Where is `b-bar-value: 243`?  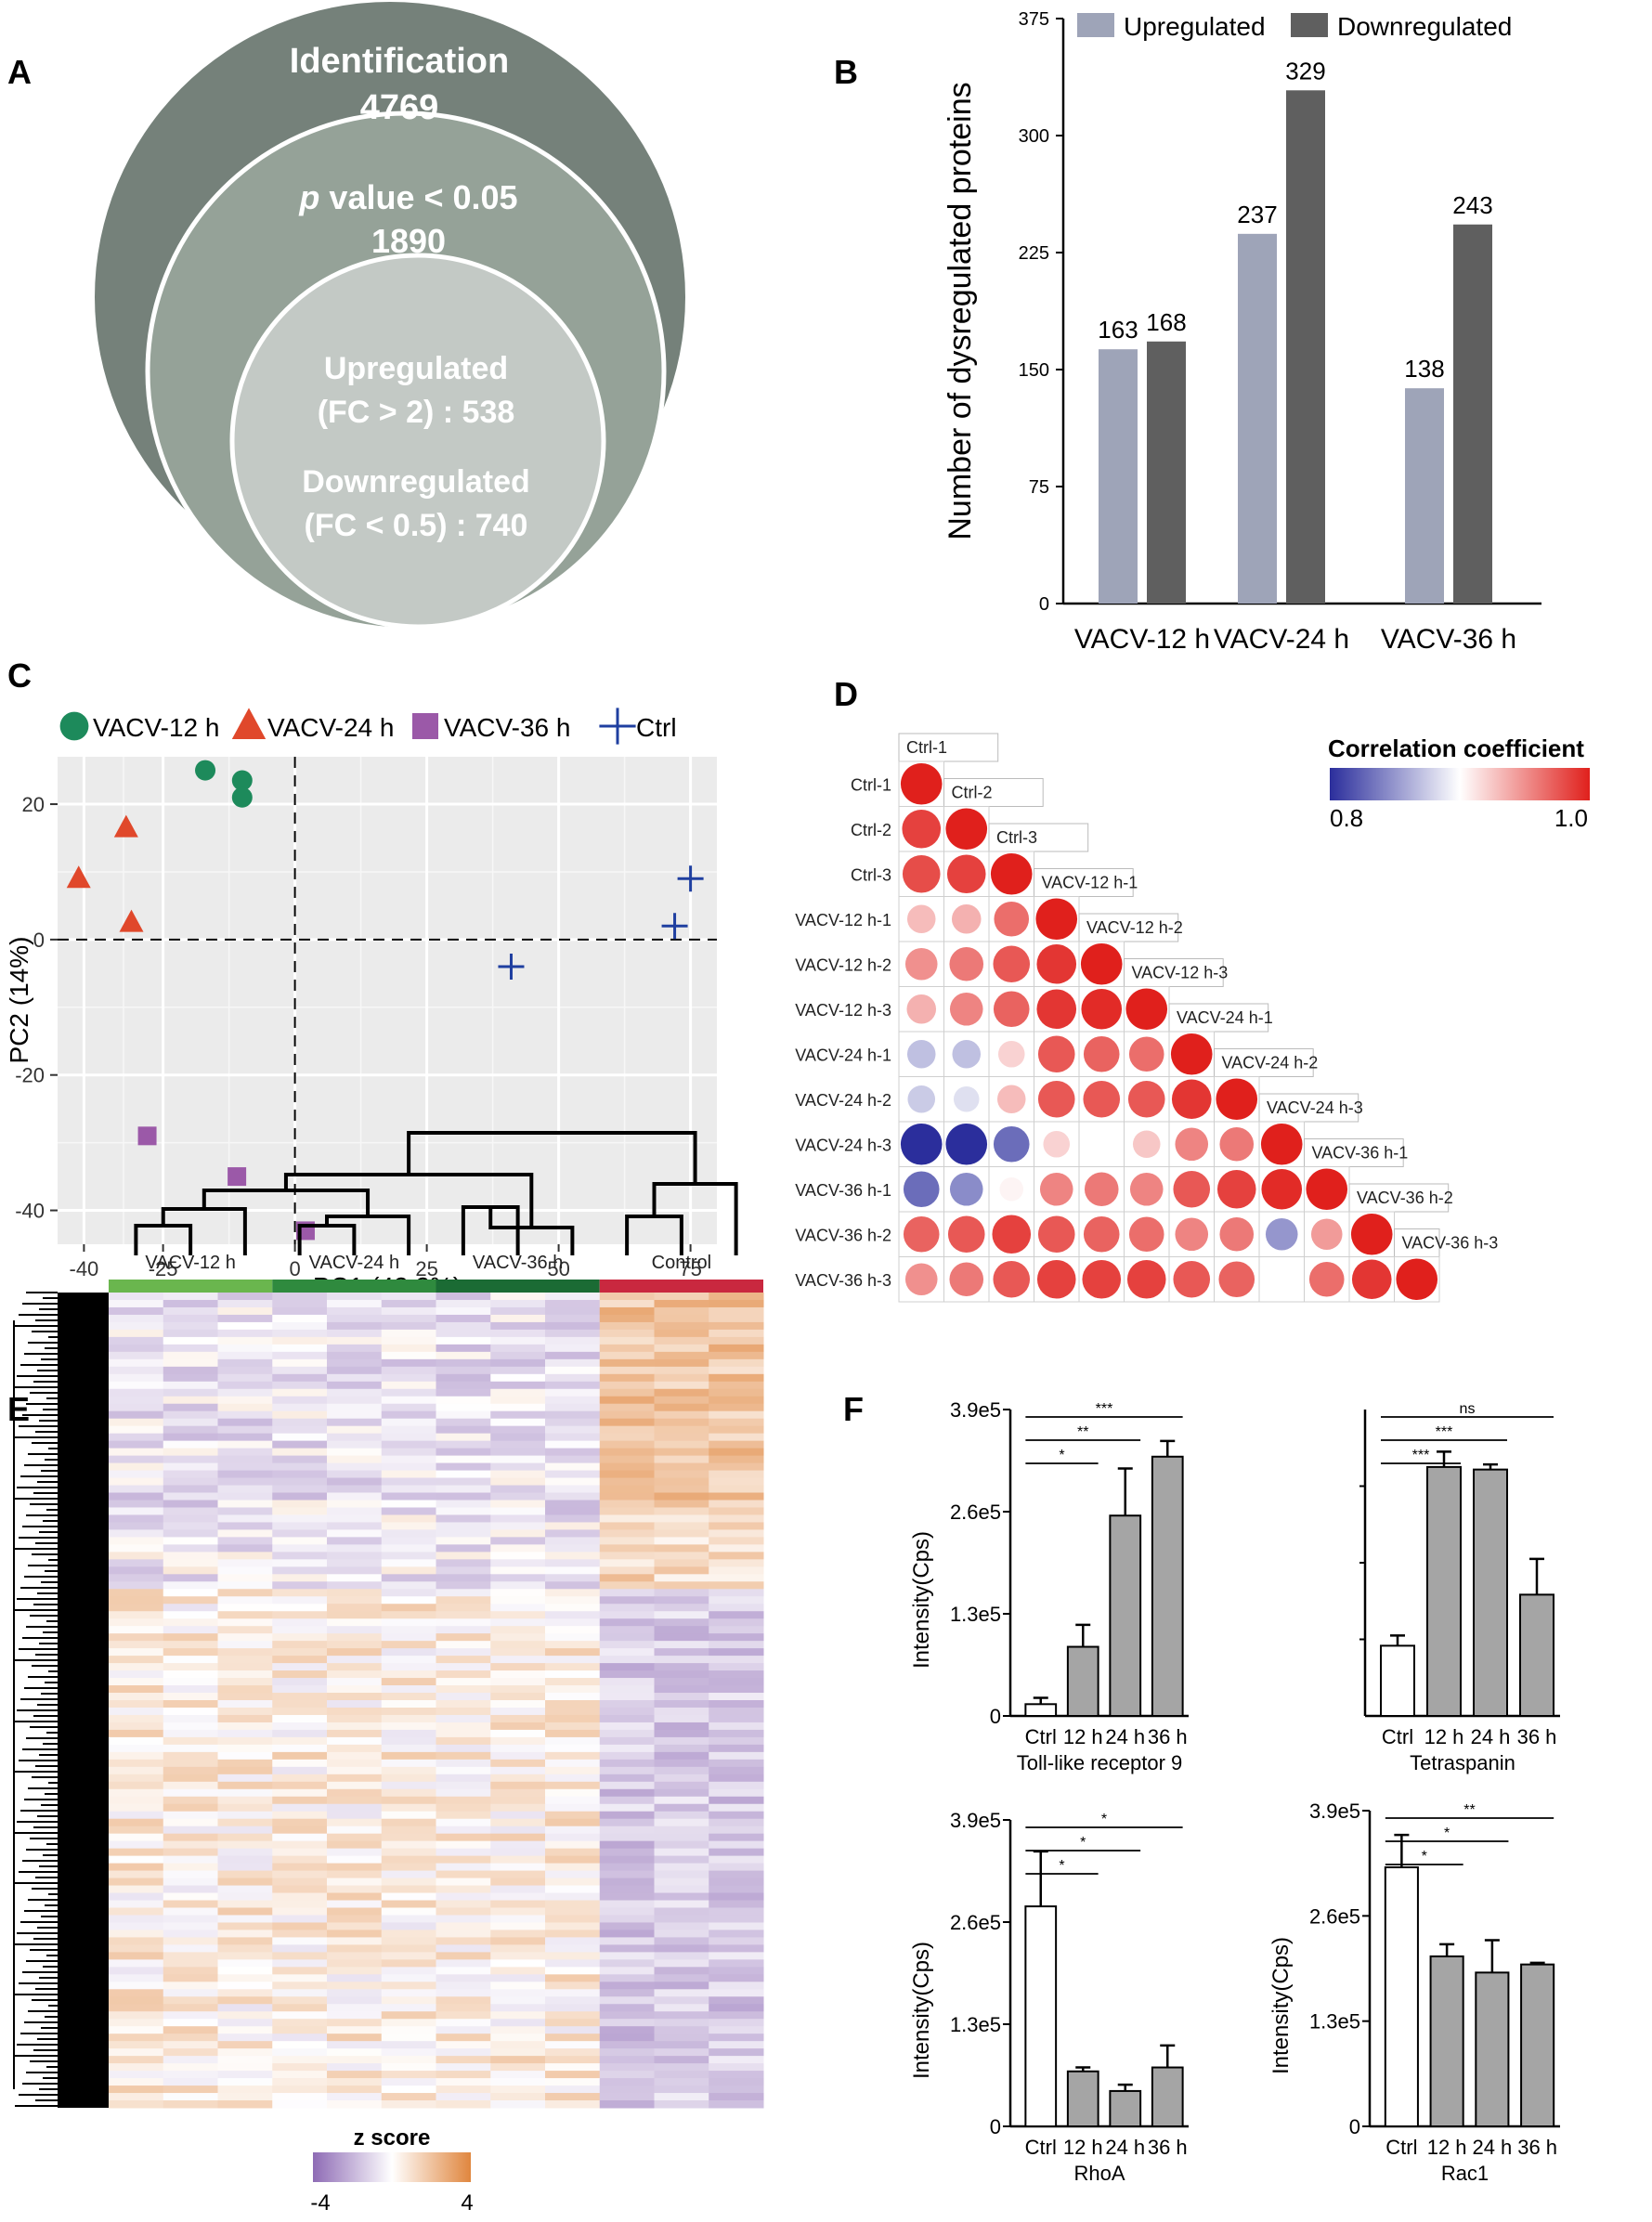 b-bar-value: 243 is located at coordinates (1472, 205).